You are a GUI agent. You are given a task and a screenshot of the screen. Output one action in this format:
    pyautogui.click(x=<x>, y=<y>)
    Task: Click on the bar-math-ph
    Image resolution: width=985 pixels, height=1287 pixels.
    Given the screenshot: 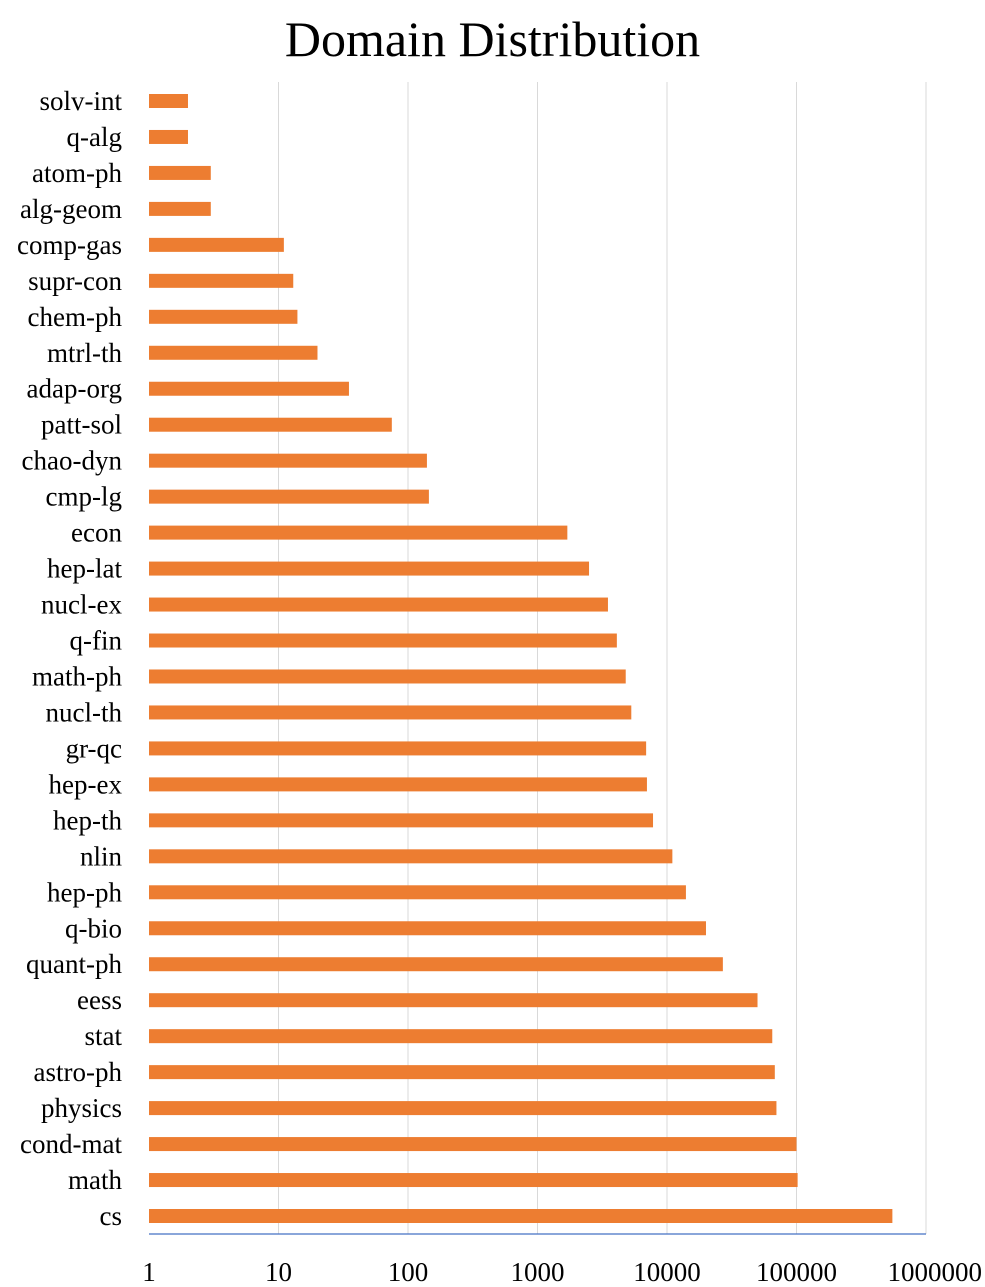 What is the action you would take?
    pyautogui.click(x=387, y=676)
    